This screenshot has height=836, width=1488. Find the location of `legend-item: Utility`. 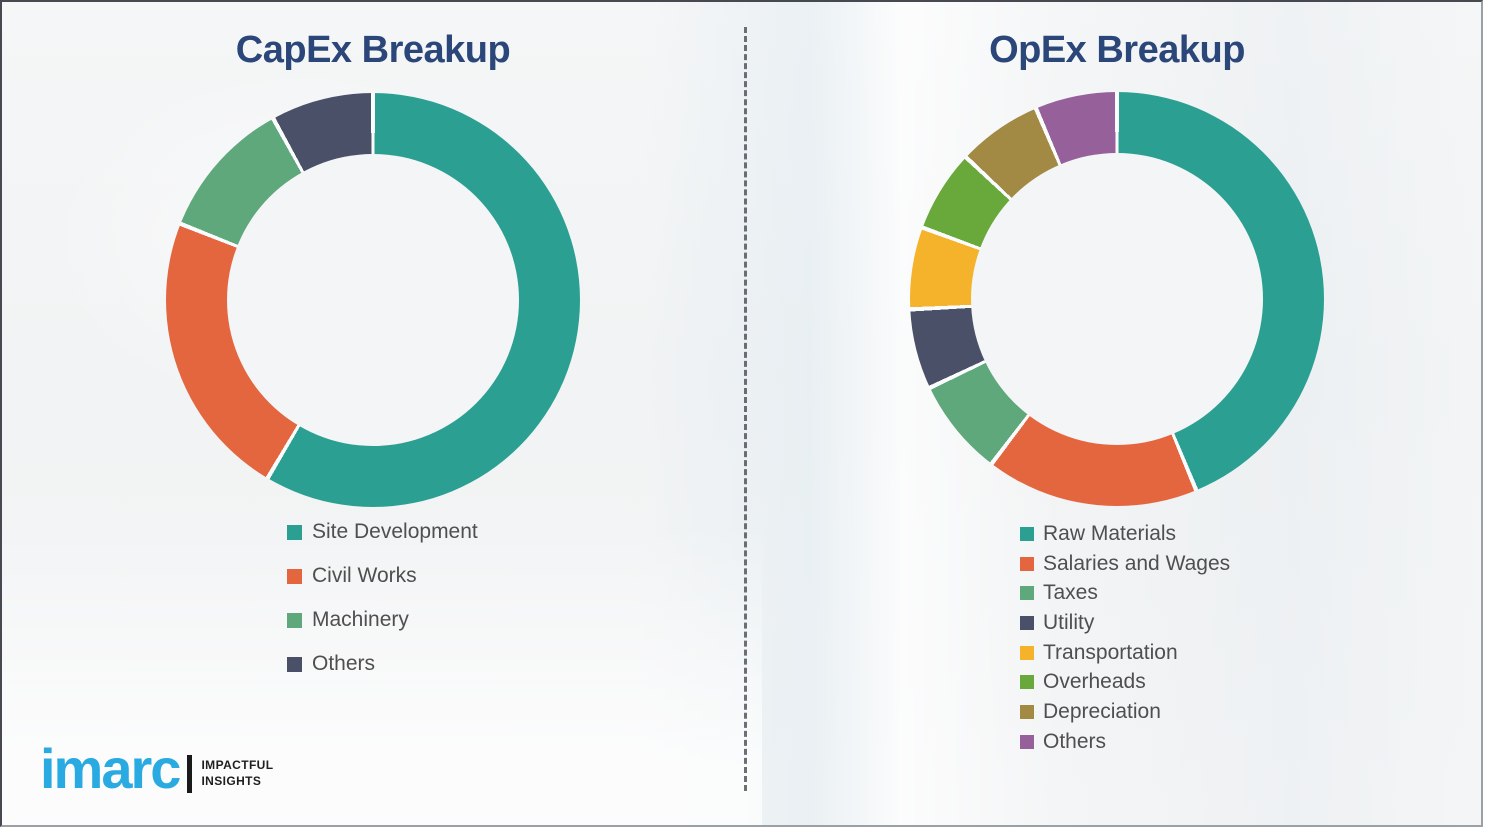

legend-item: Utility is located at coordinates (1125, 623).